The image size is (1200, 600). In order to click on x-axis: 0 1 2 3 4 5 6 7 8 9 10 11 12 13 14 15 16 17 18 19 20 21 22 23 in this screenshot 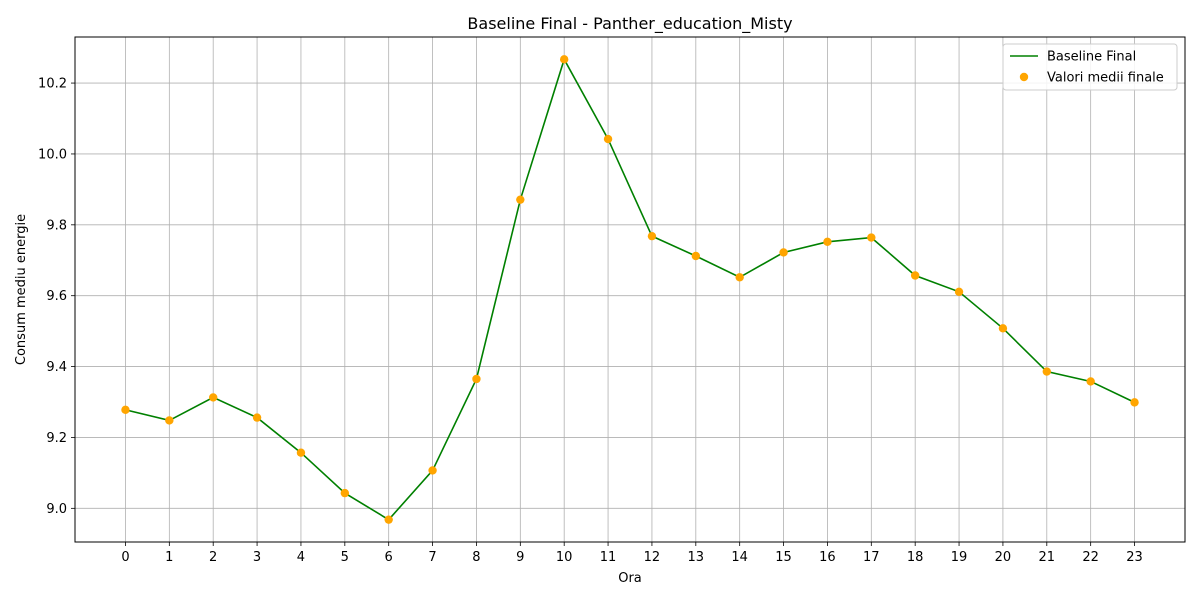, I will do `click(632, 553)`.